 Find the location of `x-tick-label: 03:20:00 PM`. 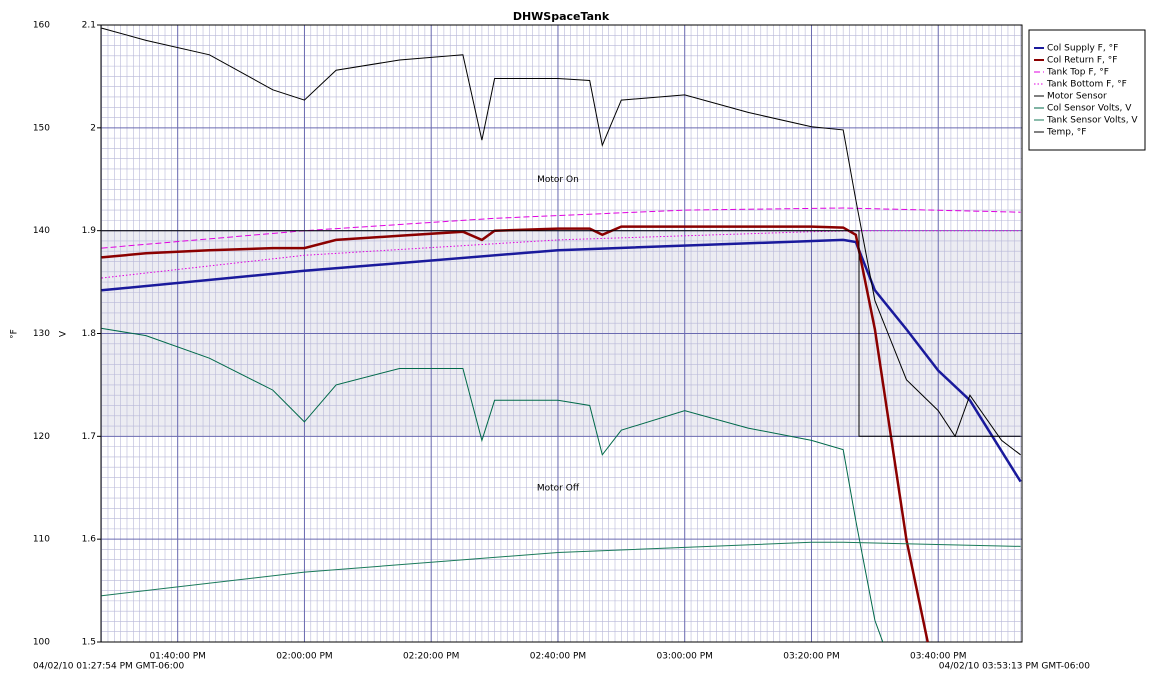

x-tick-label: 03:20:00 PM is located at coordinates (811, 657).